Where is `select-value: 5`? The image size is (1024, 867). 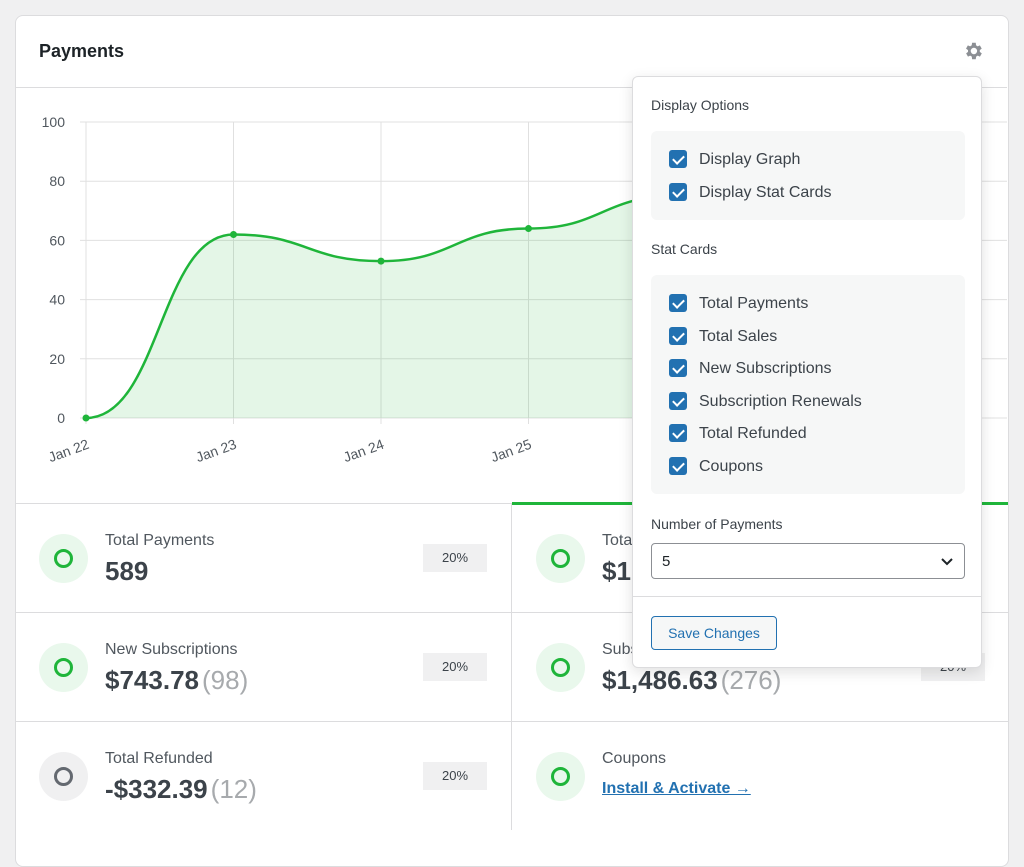 select-value: 5 is located at coordinates (666, 561).